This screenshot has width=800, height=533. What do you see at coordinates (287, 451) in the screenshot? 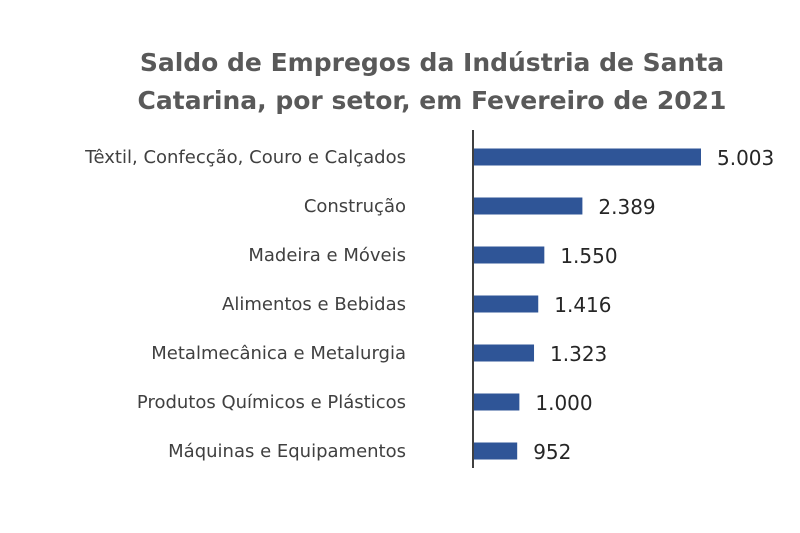
I see `category-label: Máquinas e Equipamentos` at bounding box center [287, 451].